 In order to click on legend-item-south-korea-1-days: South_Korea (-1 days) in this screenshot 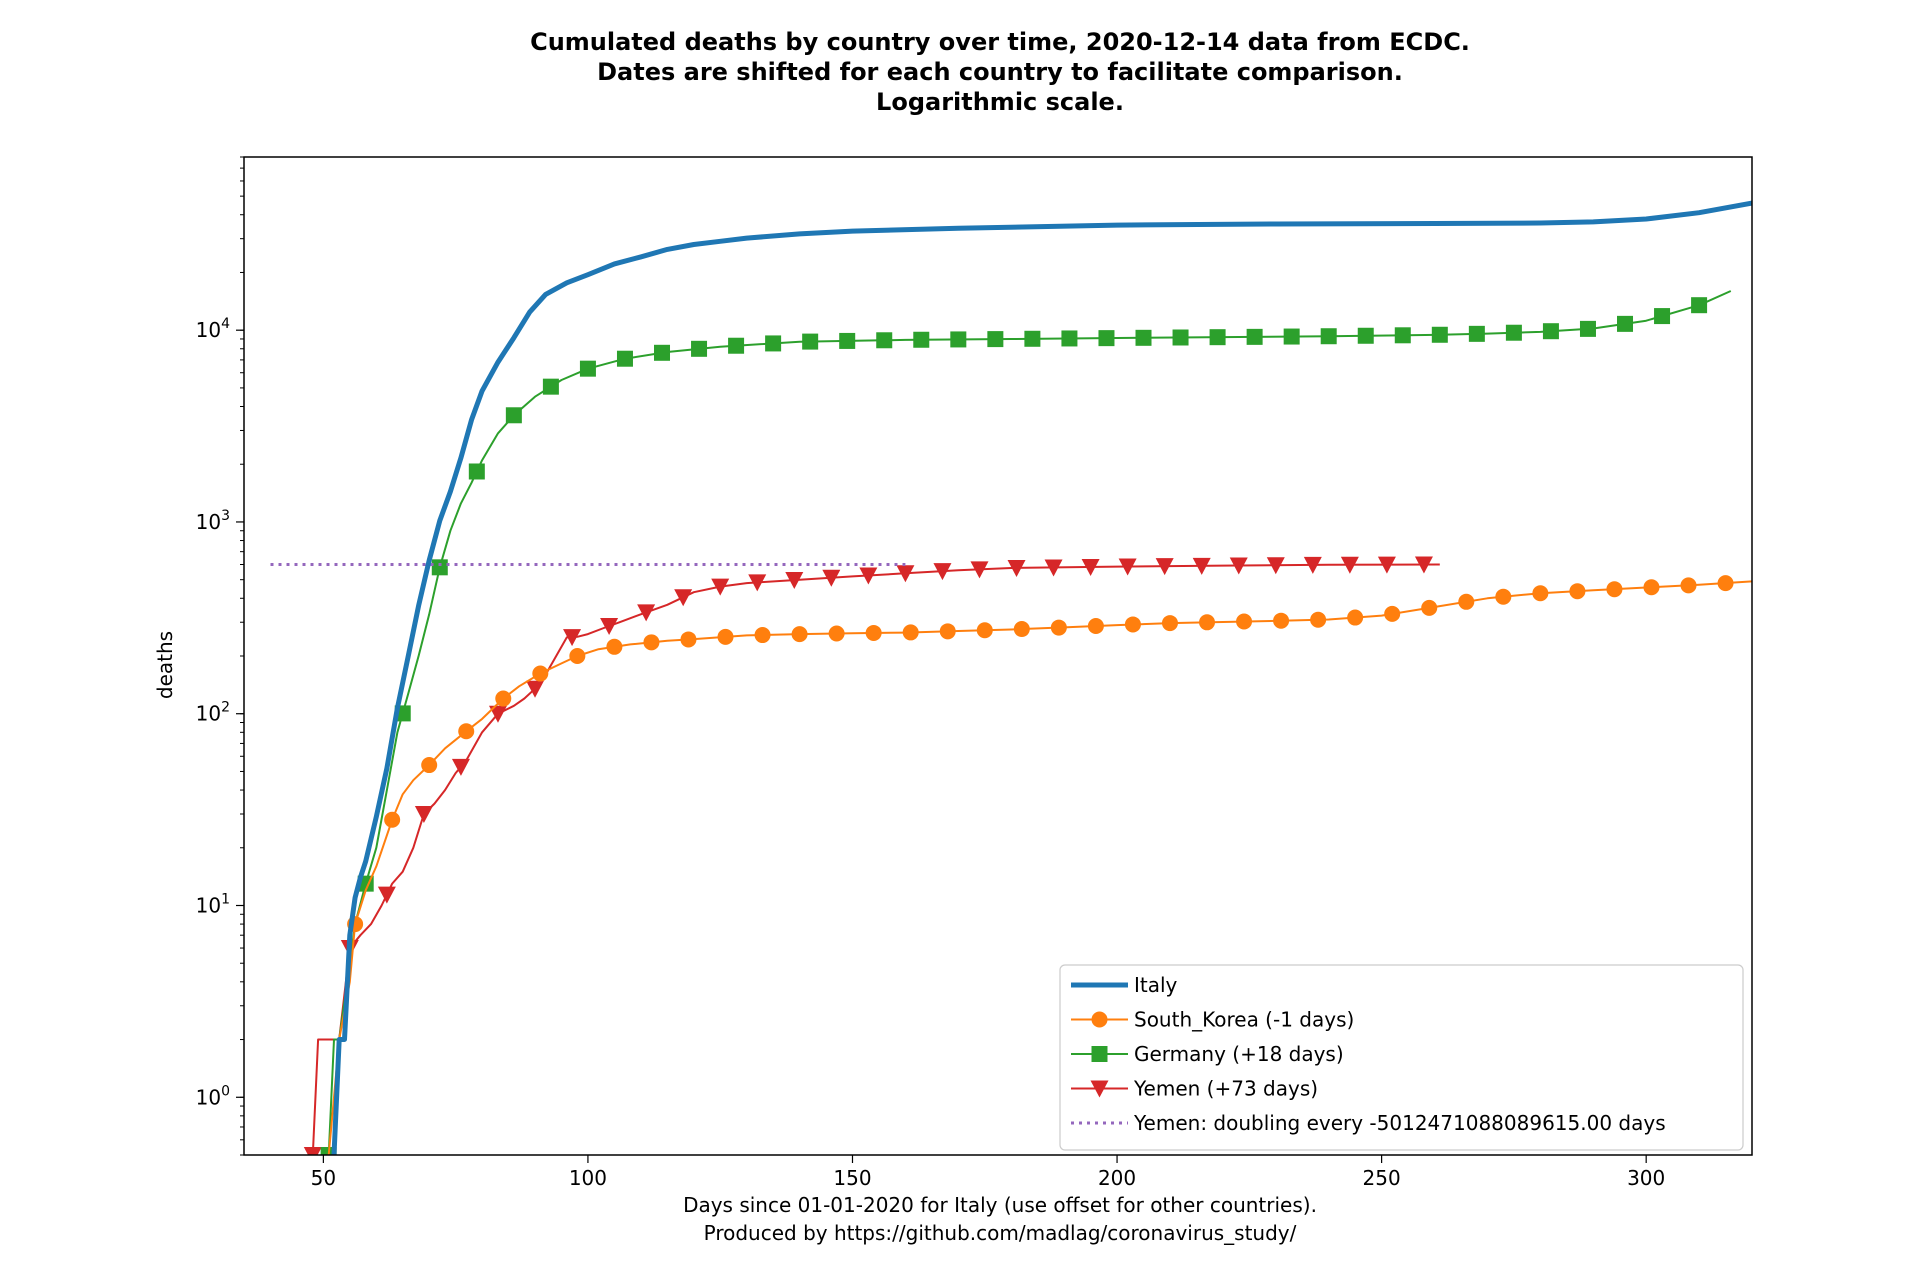, I will do `click(1212, 1020)`.